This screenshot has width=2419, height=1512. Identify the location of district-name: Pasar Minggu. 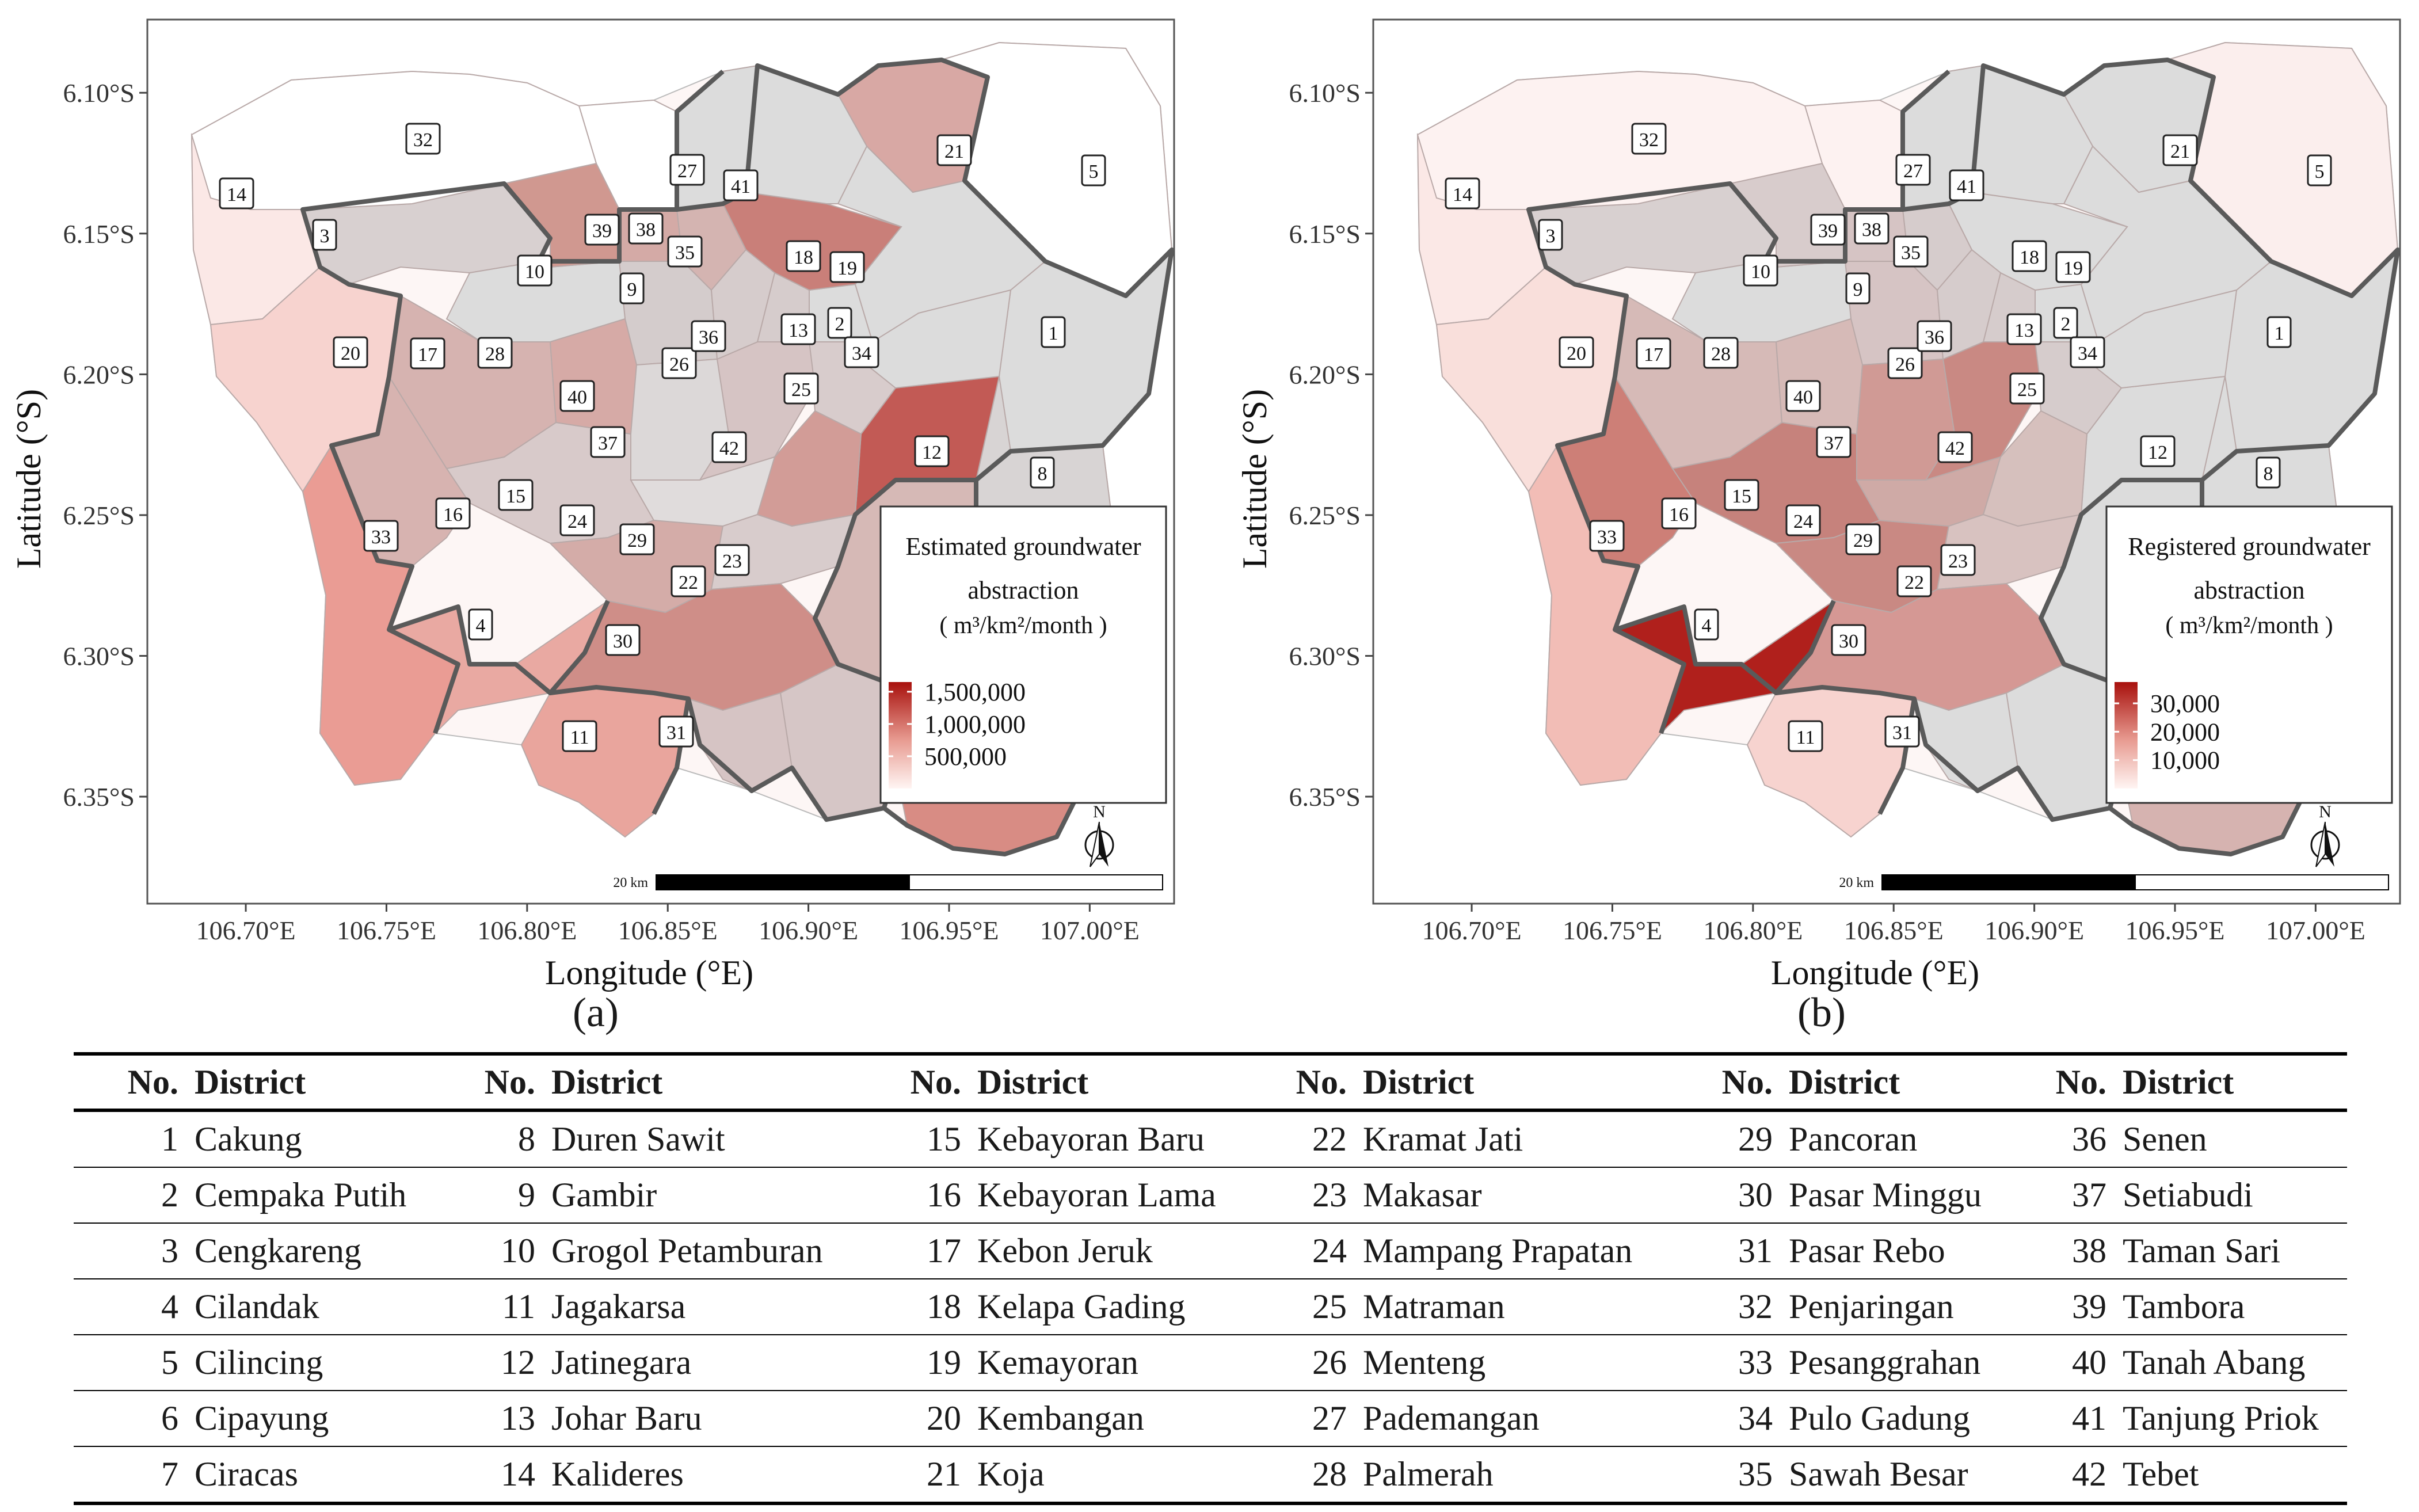
(1885, 1195).